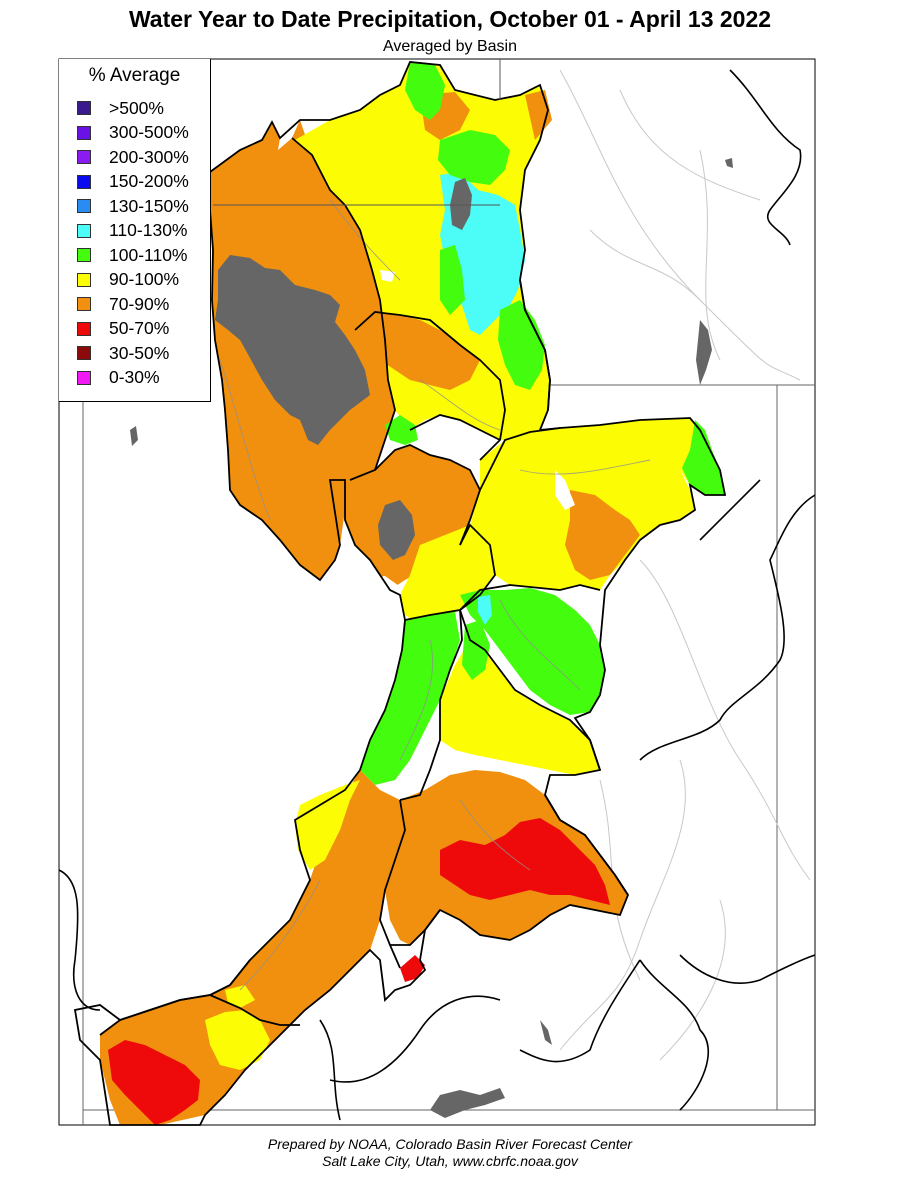  I want to click on legend-label: 0-30%, so click(134, 377).